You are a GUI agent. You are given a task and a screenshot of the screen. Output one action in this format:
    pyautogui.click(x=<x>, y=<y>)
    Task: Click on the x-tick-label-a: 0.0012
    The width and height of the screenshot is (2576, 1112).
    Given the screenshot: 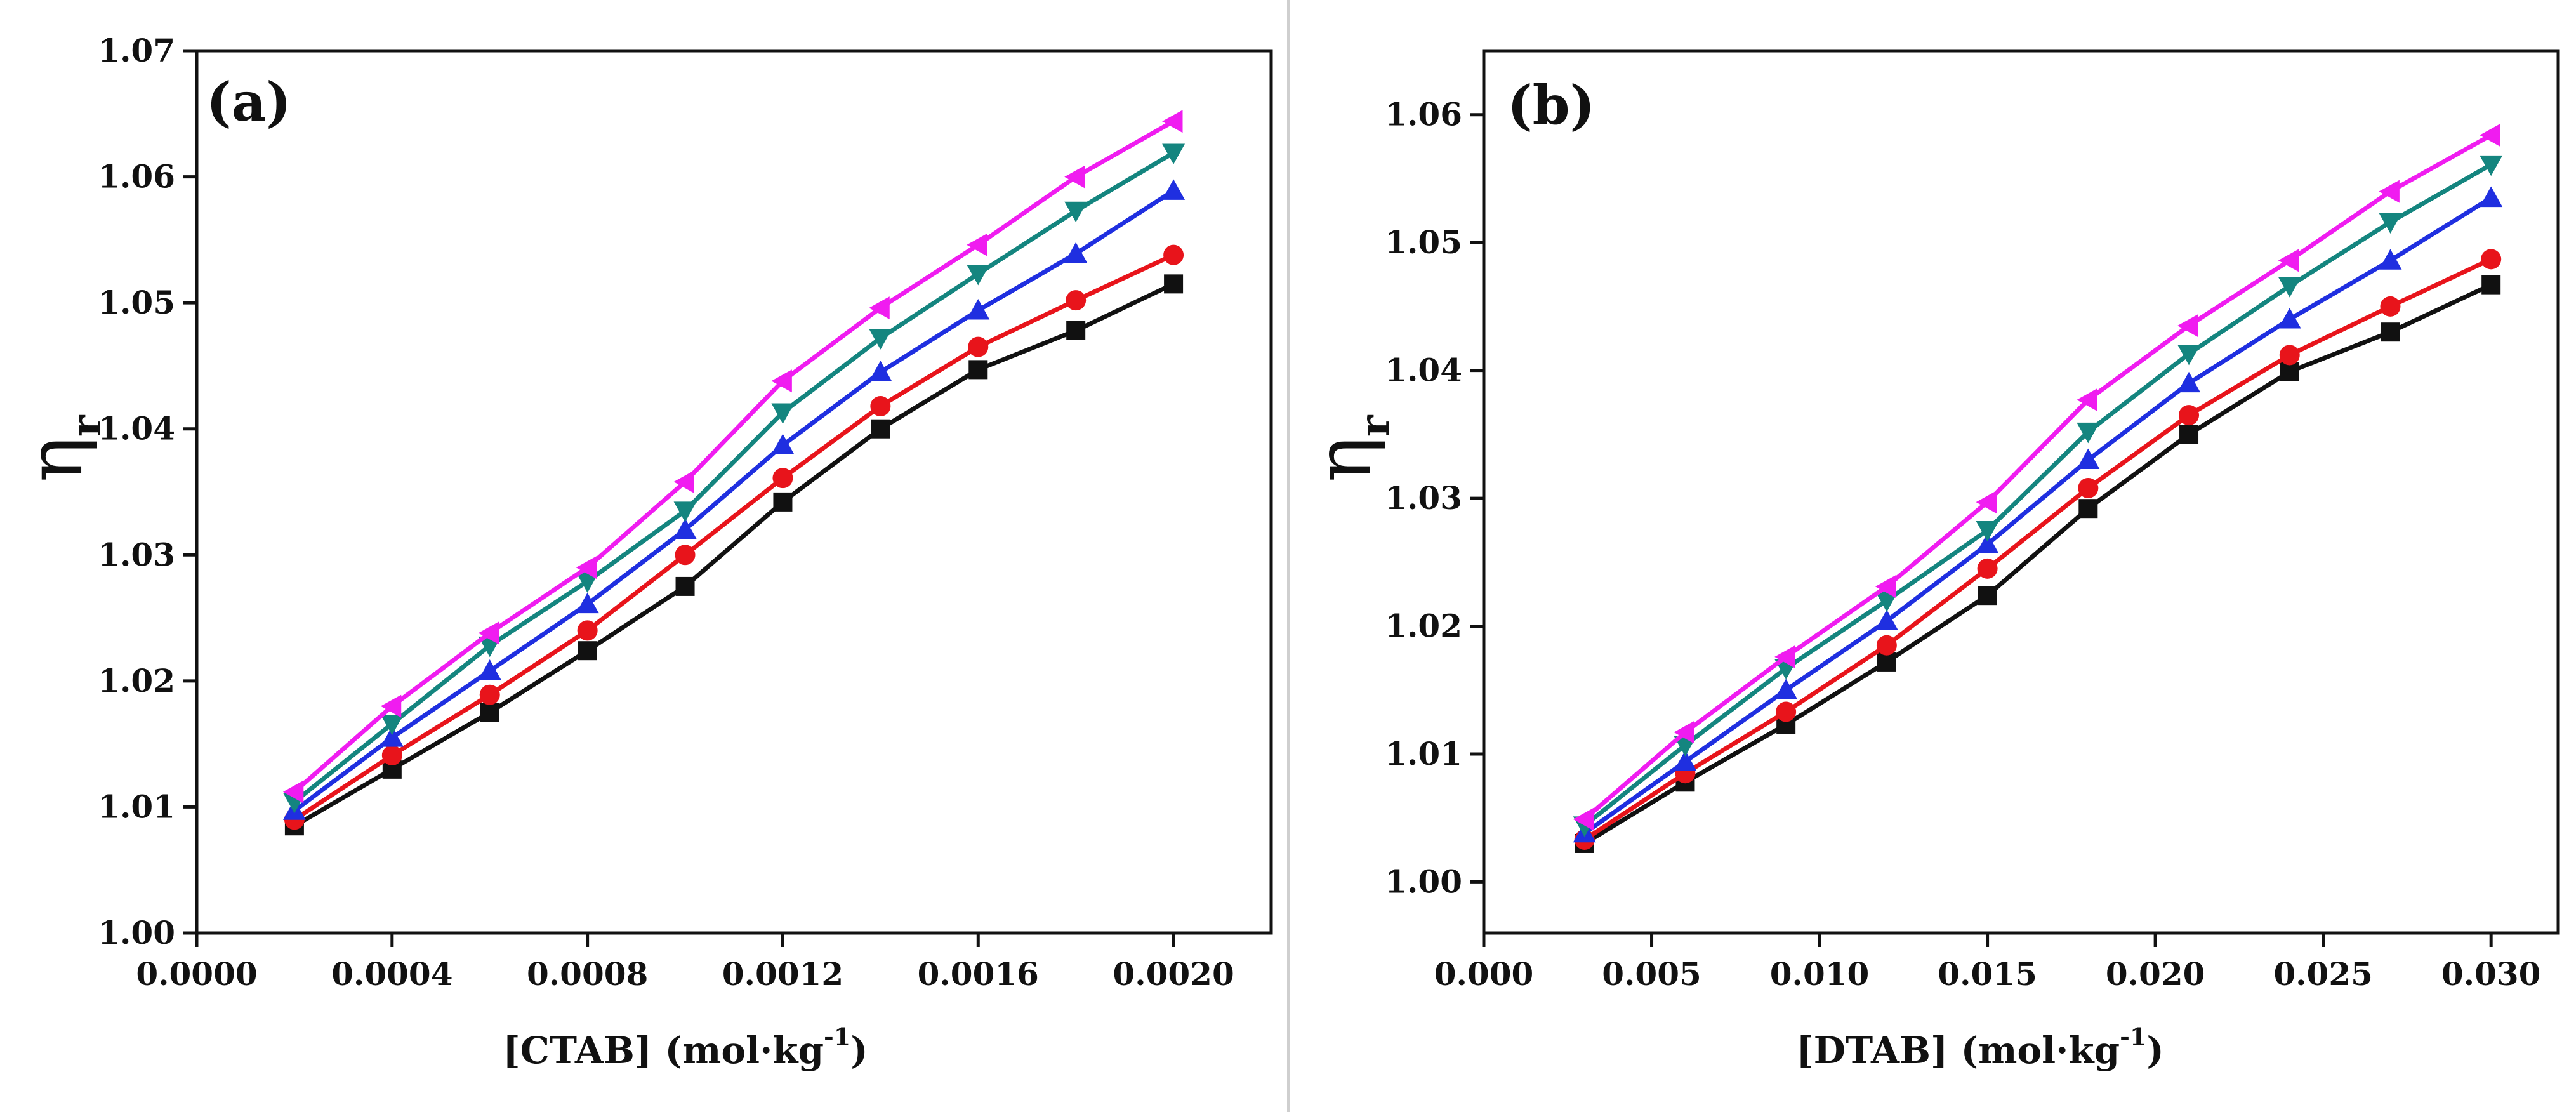 What is the action you would take?
    pyautogui.click(x=783, y=974)
    